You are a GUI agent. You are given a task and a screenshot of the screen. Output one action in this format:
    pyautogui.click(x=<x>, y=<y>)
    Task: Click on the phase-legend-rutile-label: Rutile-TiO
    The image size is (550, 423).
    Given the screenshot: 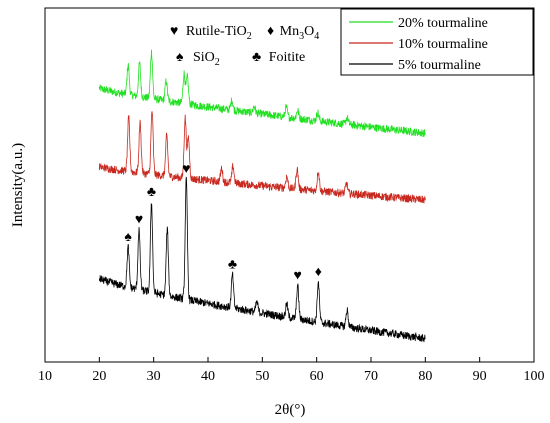 What is the action you would take?
    pyautogui.click(x=216, y=31)
    